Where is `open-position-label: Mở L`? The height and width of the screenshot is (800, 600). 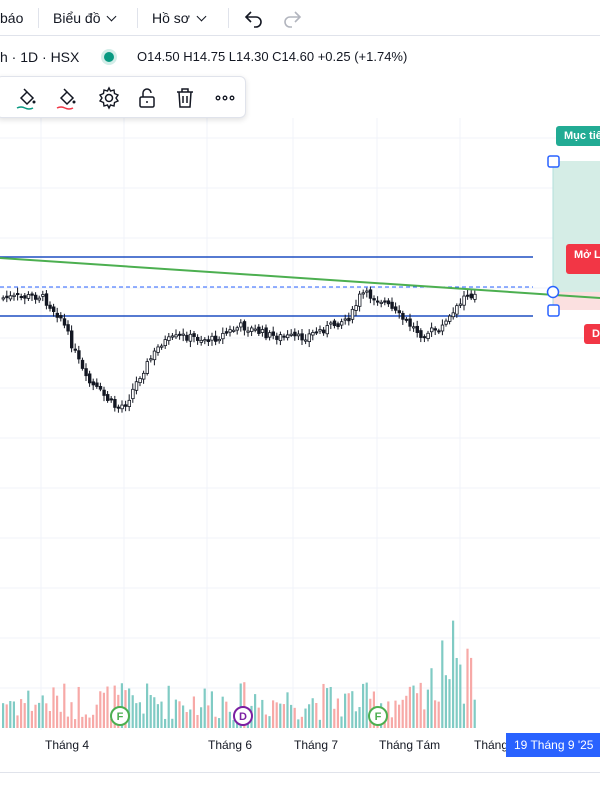
open-position-label: Mở L is located at coordinates (583, 259).